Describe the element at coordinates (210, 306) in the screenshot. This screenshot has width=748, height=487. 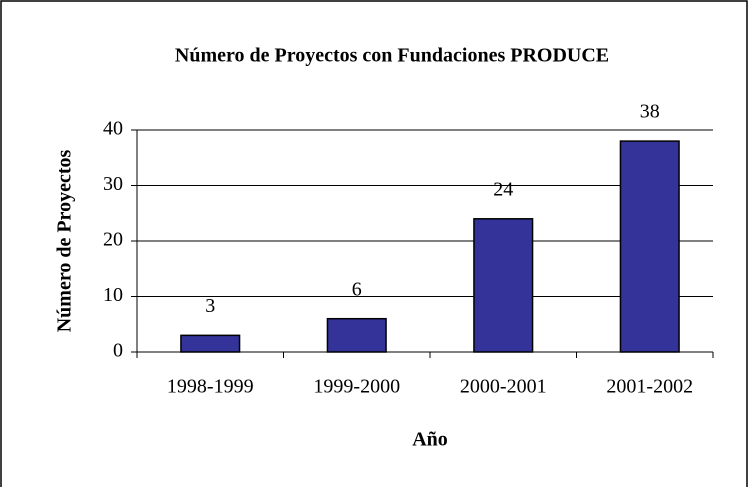
I see `data-label: 3` at that location.